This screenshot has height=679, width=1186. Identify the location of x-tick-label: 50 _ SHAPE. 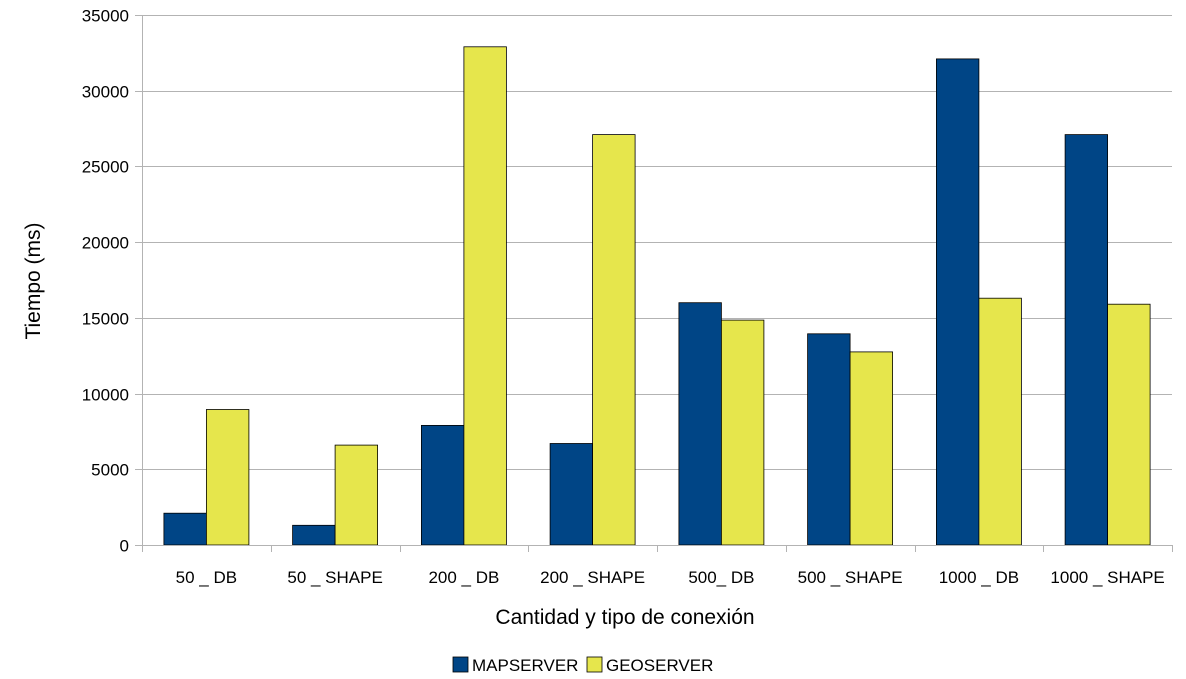
(334, 577).